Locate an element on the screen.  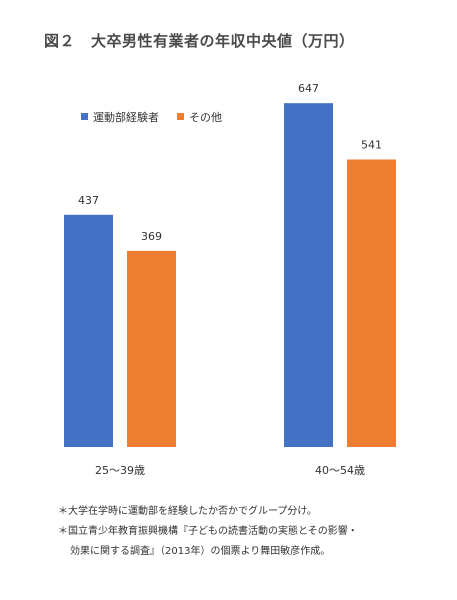
title-text: 大卒男性有業者の年収中央値（万円） is located at coordinates (223, 41).